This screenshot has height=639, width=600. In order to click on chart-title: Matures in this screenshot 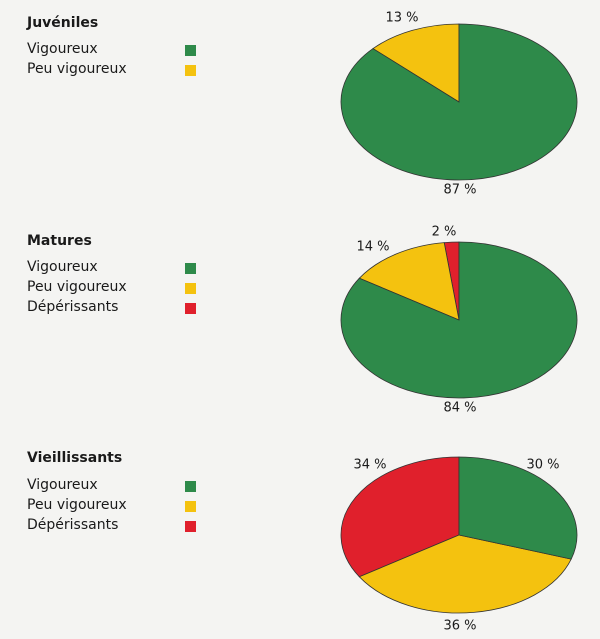, I will do `click(59, 241)`.